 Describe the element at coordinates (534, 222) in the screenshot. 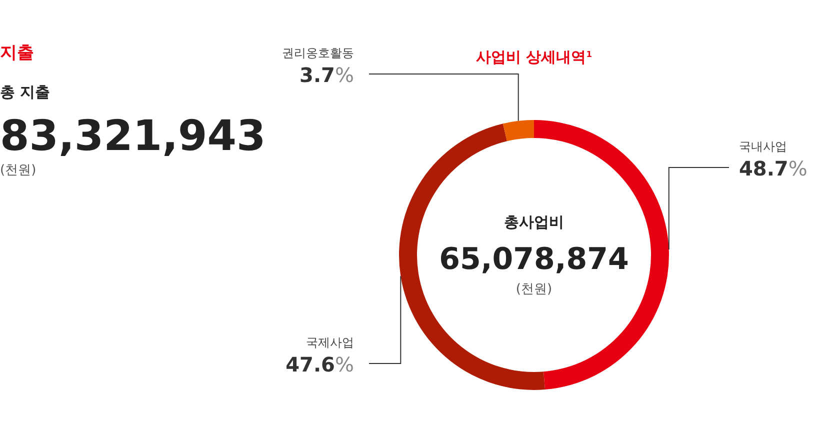

I see `text: 총사업비` at that location.